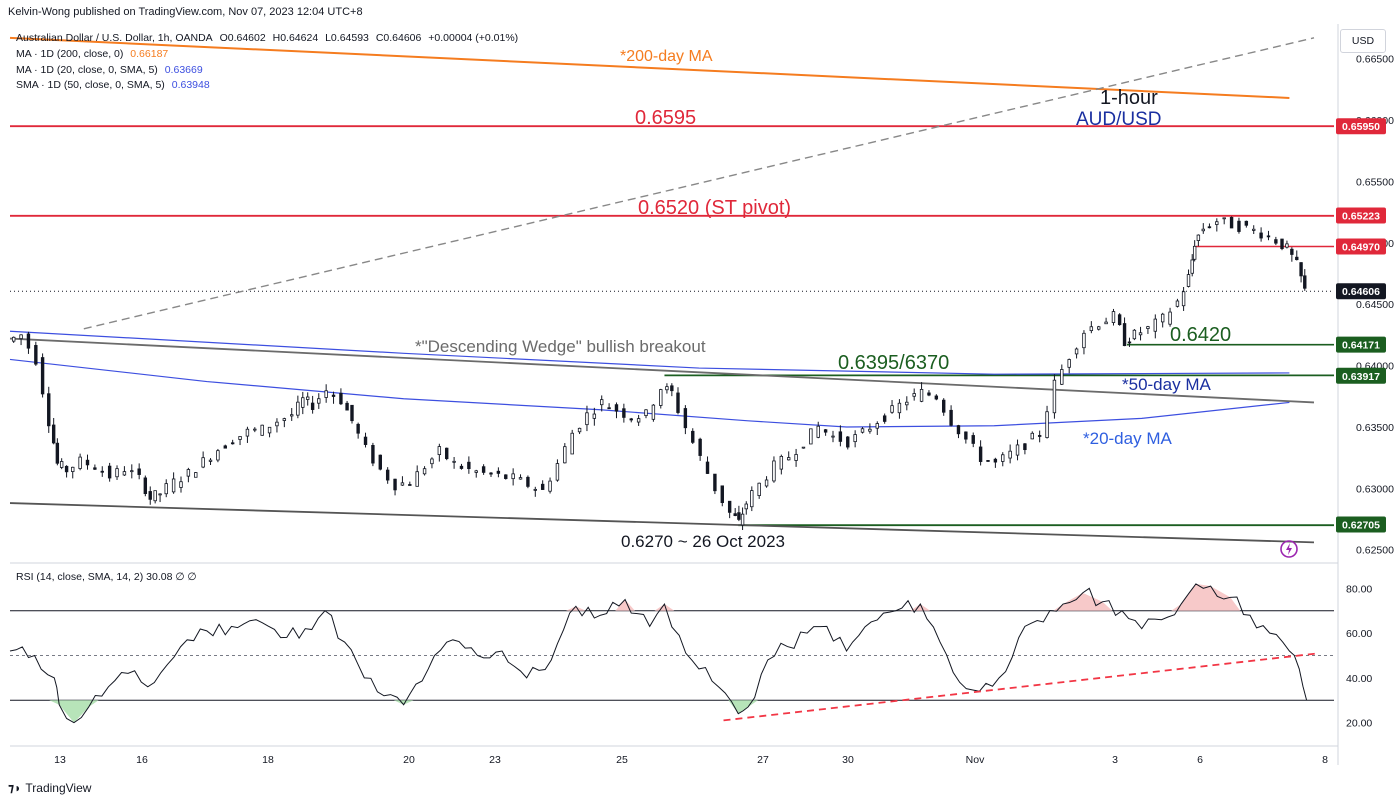 This screenshot has width=1400, height=805. I want to click on ma200-label: MA · 1D (200, close, 0), so click(70, 54).